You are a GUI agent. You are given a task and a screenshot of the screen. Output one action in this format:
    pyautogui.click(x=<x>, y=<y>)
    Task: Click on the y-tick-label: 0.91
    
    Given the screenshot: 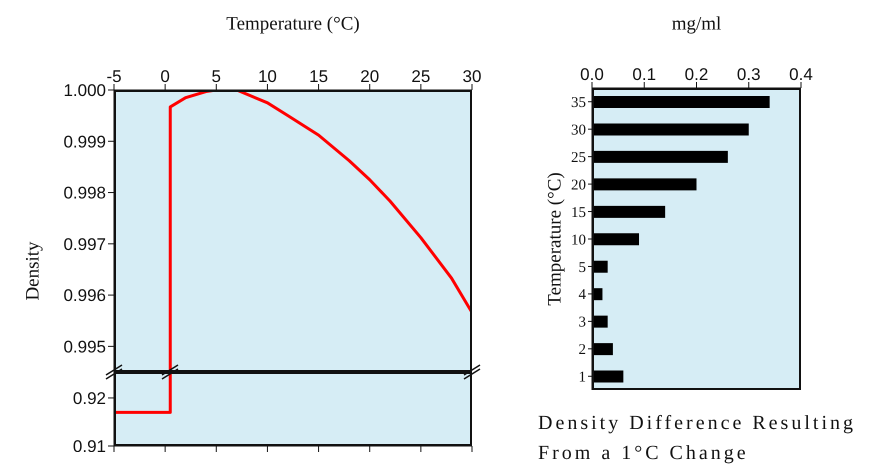 What is the action you would take?
    pyautogui.click(x=89, y=446)
    